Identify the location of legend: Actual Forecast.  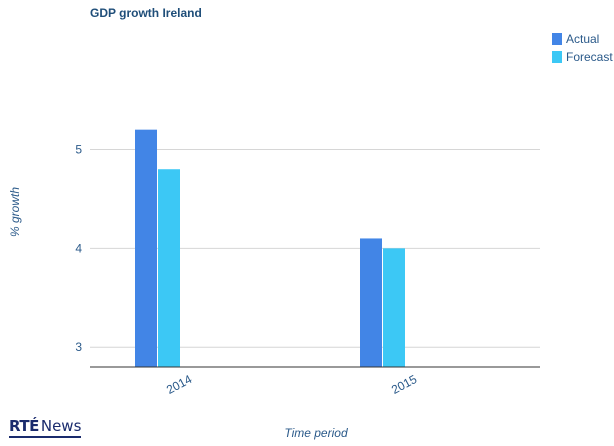
(582, 48).